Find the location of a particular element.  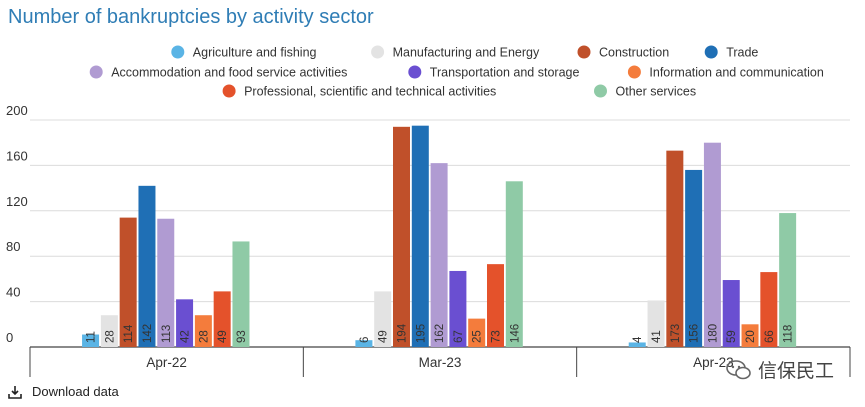

bar-value-label: 66 is located at coordinates (770, 336).